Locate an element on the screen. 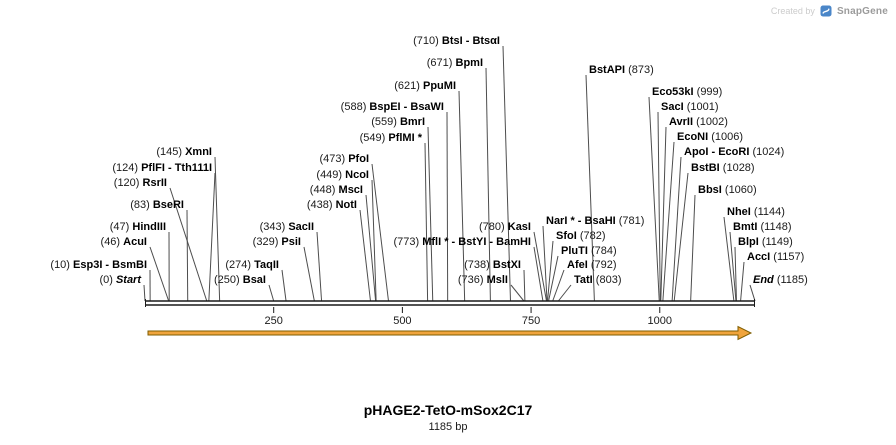 The height and width of the screenshot is (445, 896). site-label-end: End (1185) is located at coordinates (780, 280).